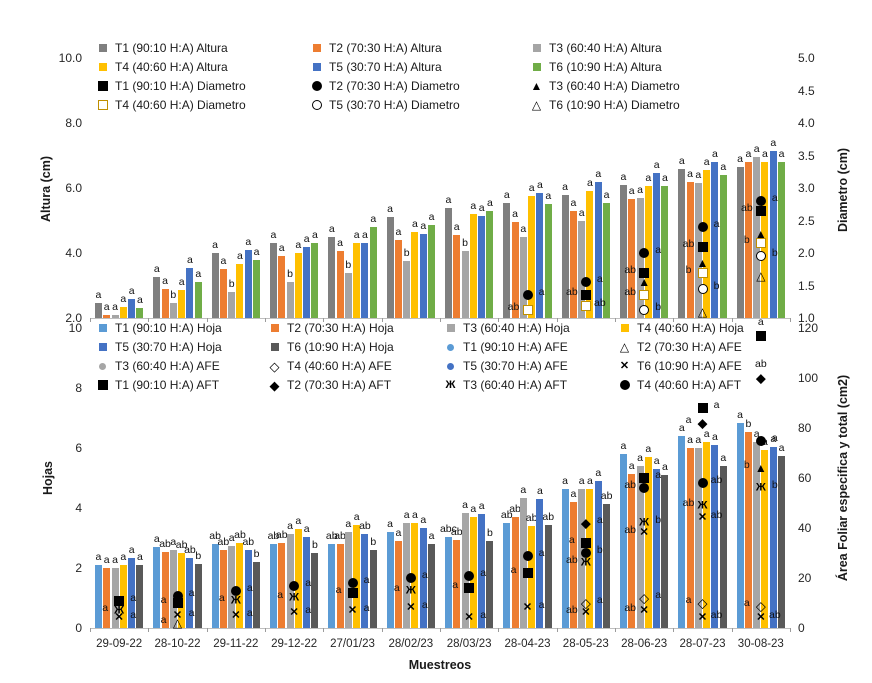  What do you see at coordinates (761, 275) in the screenshot?
I see `open-triangle-marker-icon: △` at bounding box center [761, 275].